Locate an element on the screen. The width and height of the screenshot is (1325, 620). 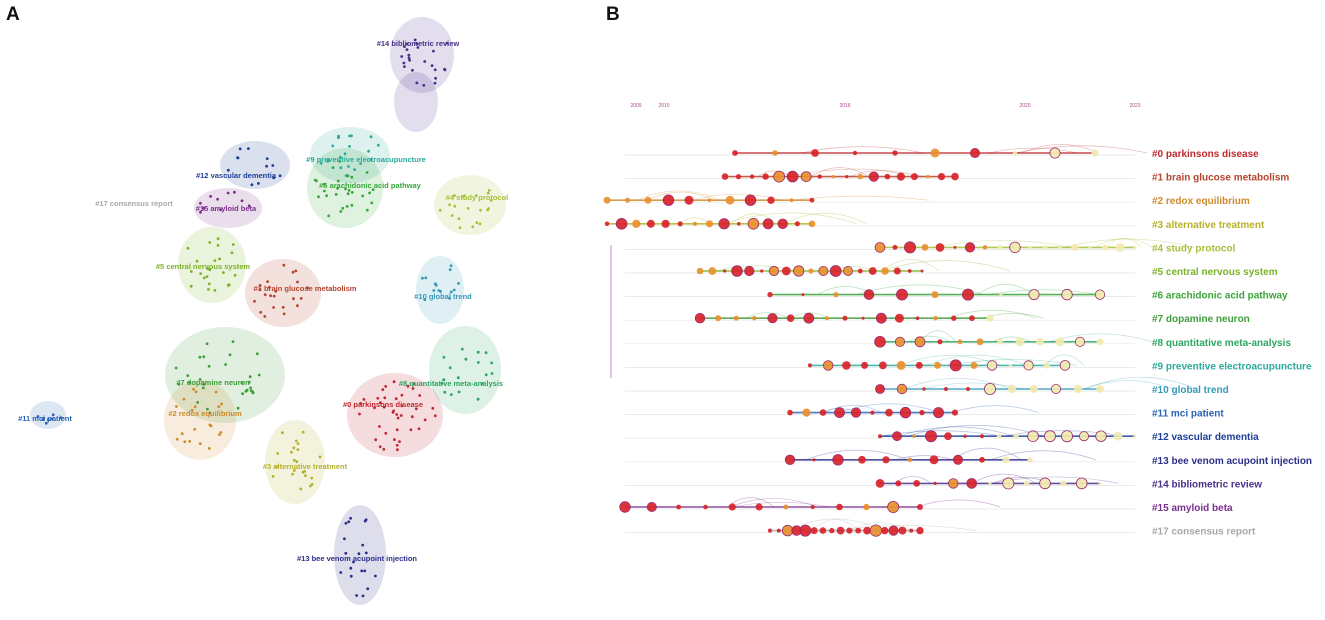
timeline-label-10: #10 global trend is located at coordinates (1190, 390).